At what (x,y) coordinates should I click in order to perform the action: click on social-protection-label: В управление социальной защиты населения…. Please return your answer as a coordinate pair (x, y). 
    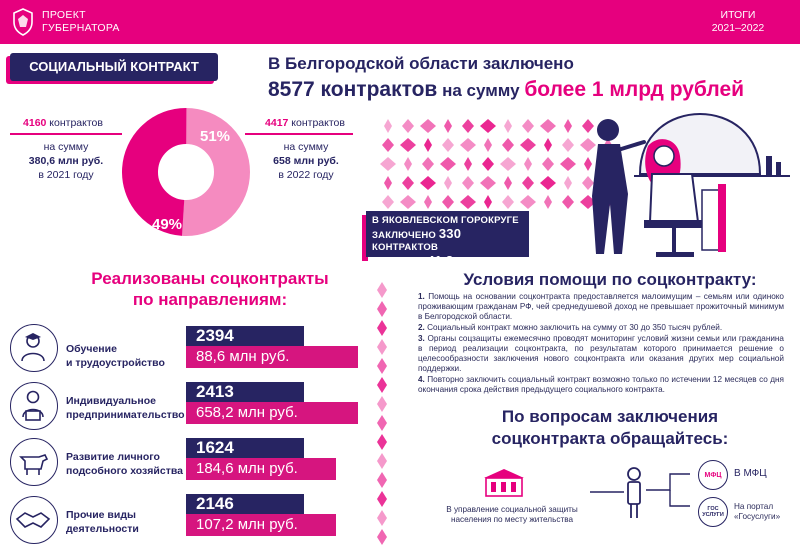
    Looking at the image, I should click on (512, 514).